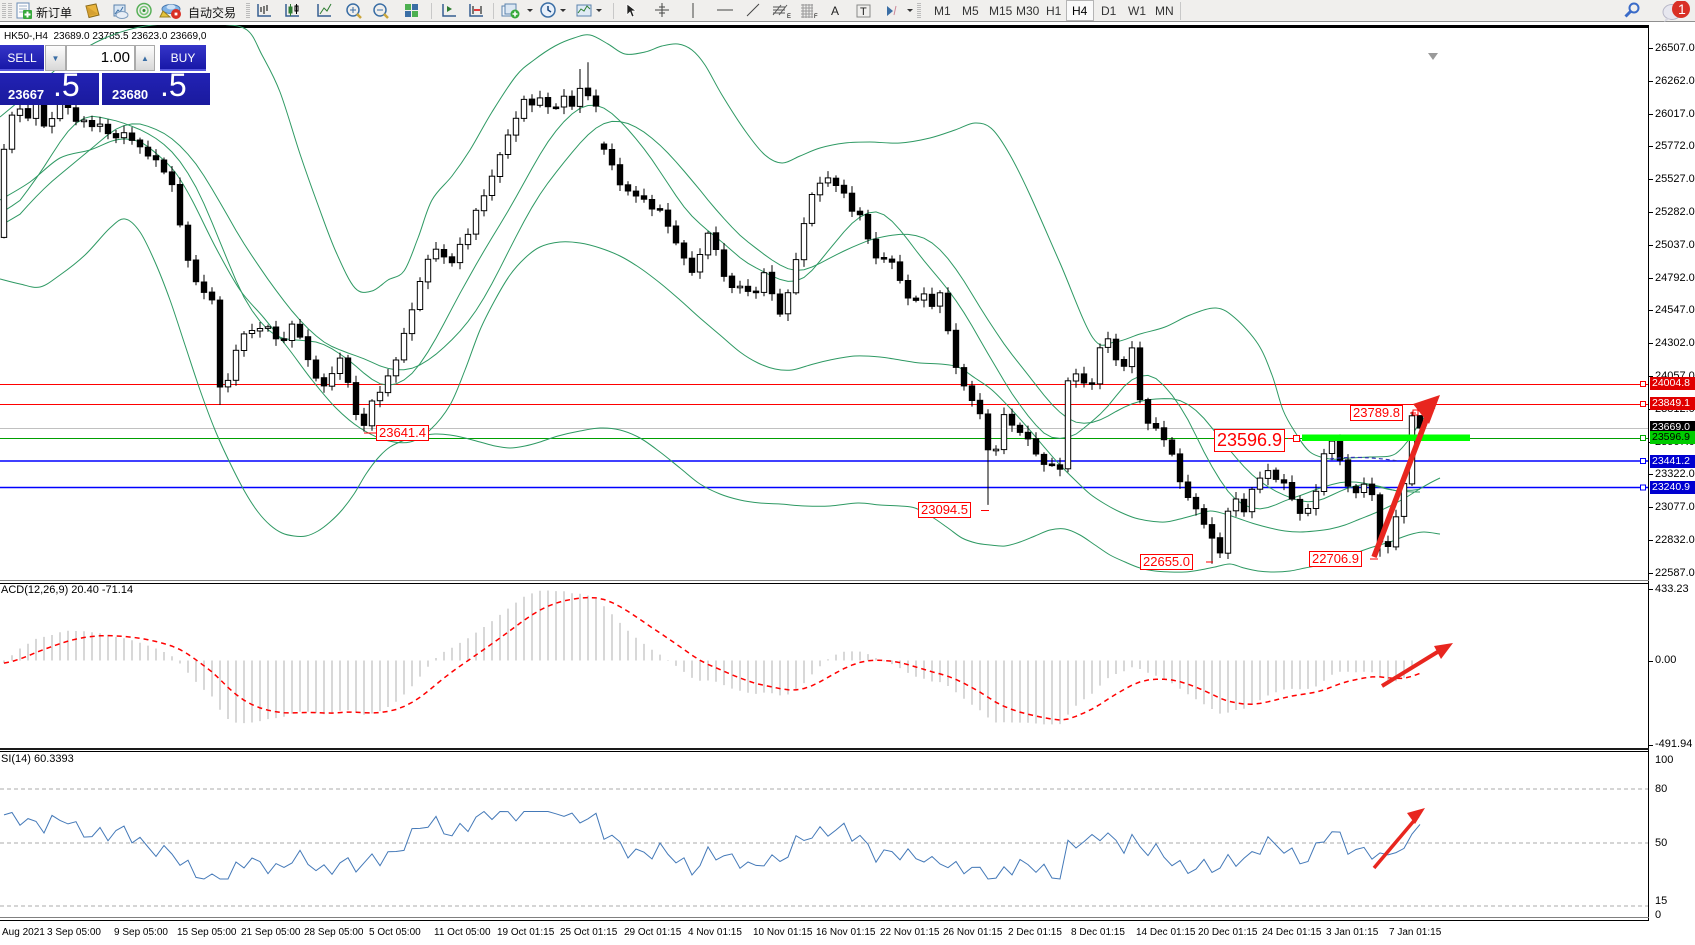  Describe the element at coordinates (835, 11) in the screenshot. I see `svg-text: A` at that location.